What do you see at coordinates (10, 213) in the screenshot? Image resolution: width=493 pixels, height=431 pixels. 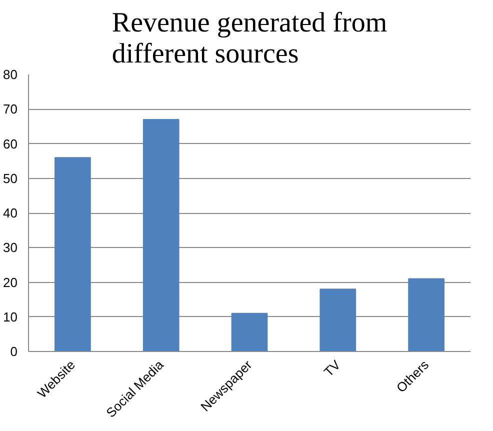 I see `y-tick-label: 40` at bounding box center [10, 213].